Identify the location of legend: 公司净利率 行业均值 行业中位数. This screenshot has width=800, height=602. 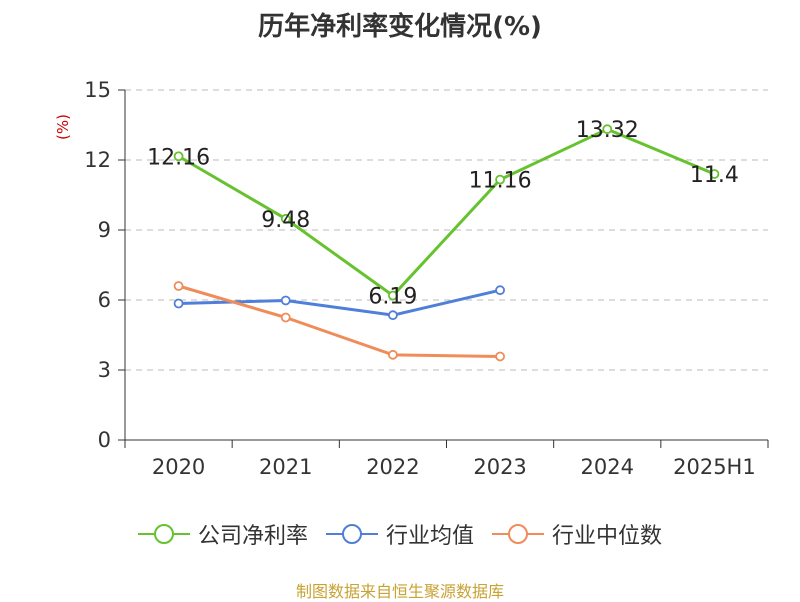
(400, 534).